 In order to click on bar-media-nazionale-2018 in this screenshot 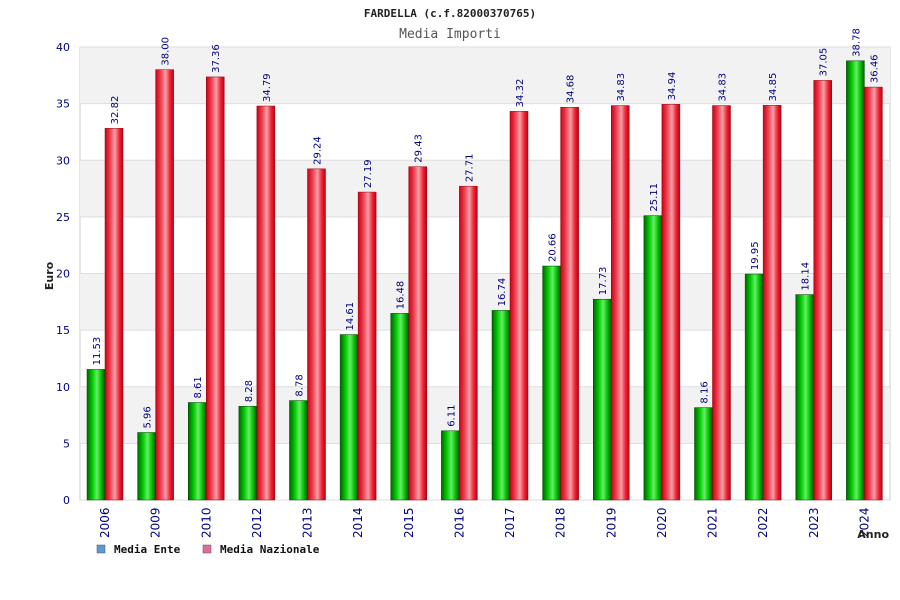, I will do `click(569, 303)`.